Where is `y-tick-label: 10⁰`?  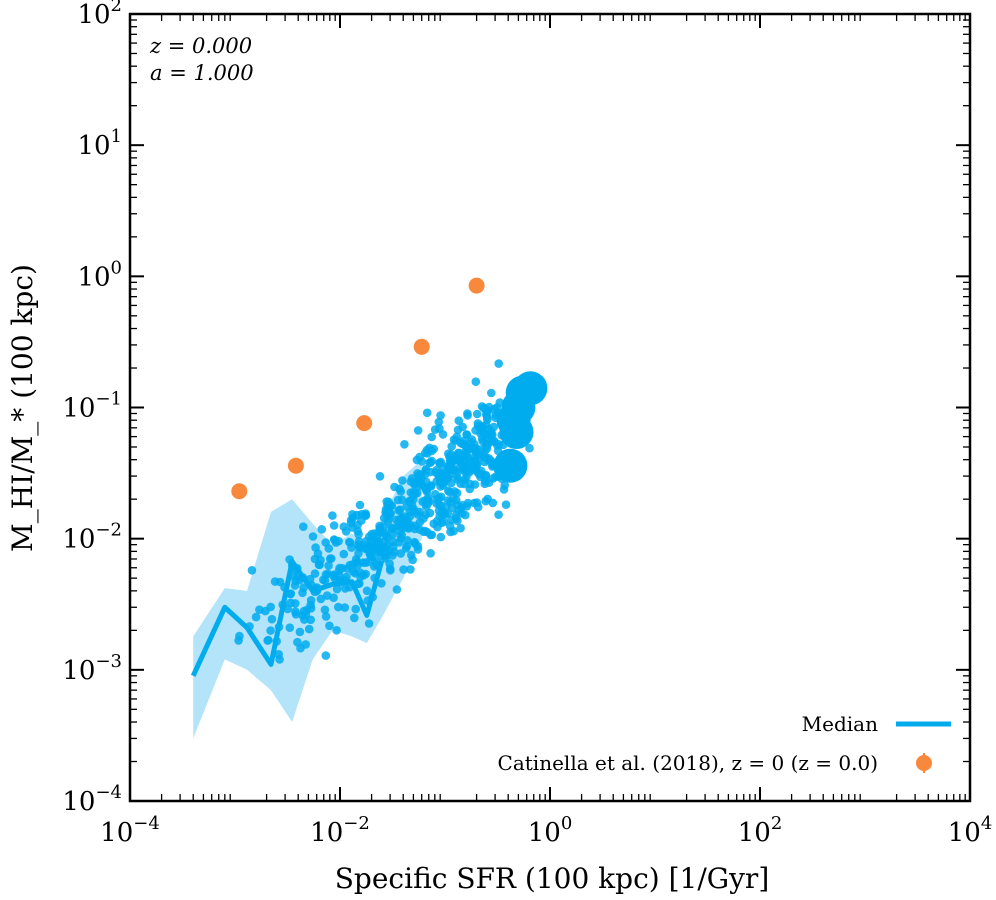 y-tick-label: 10⁰ is located at coordinates (99, 274).